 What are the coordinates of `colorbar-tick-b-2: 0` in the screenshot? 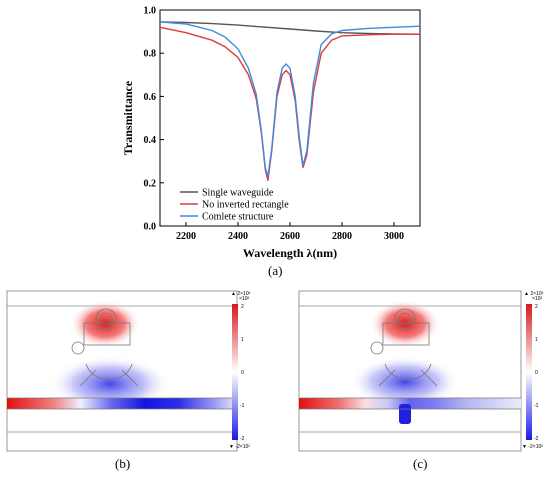 It's located at (242, 373).